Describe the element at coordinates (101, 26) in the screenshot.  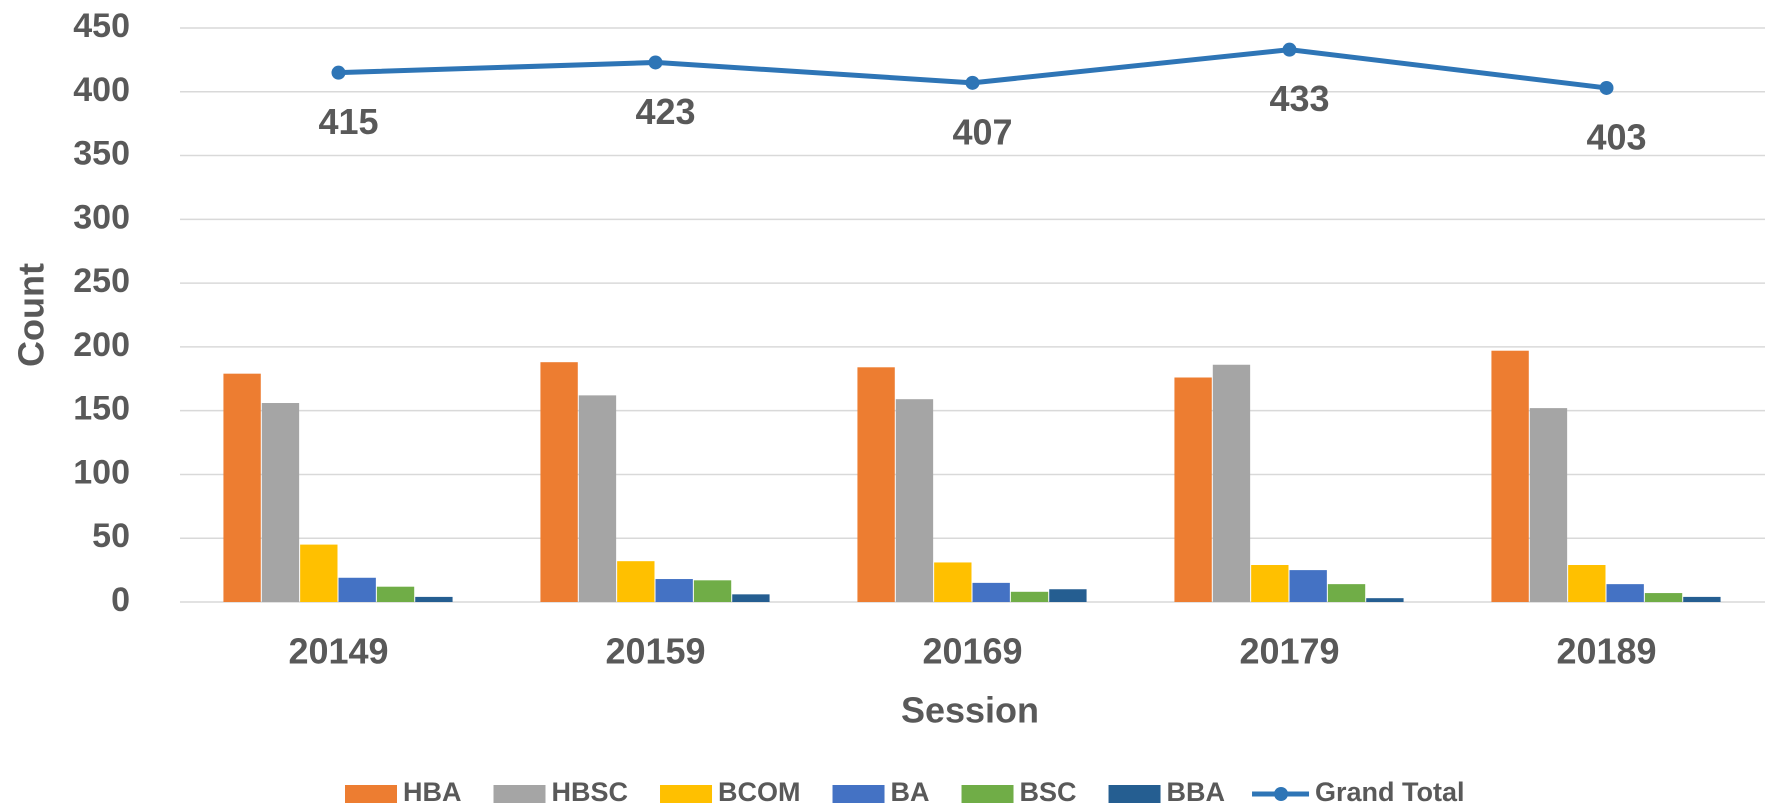
I see `y-tick-label: 450` at that location.